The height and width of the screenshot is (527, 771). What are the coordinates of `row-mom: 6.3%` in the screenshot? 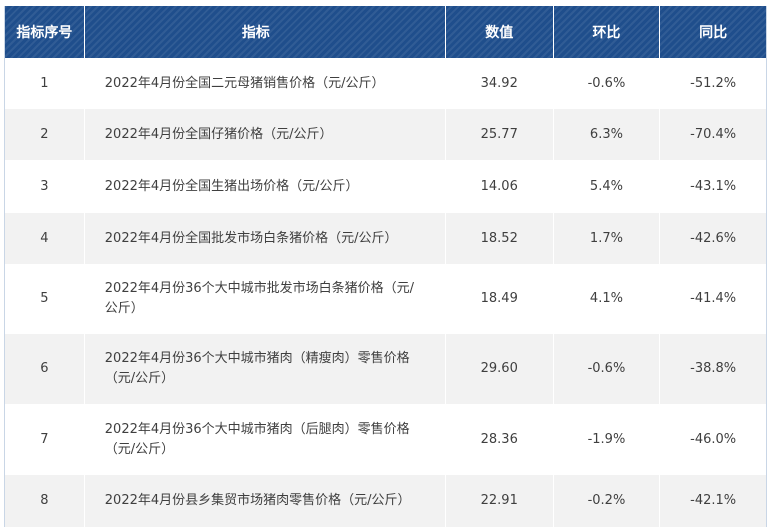 It's located at (607, 134).